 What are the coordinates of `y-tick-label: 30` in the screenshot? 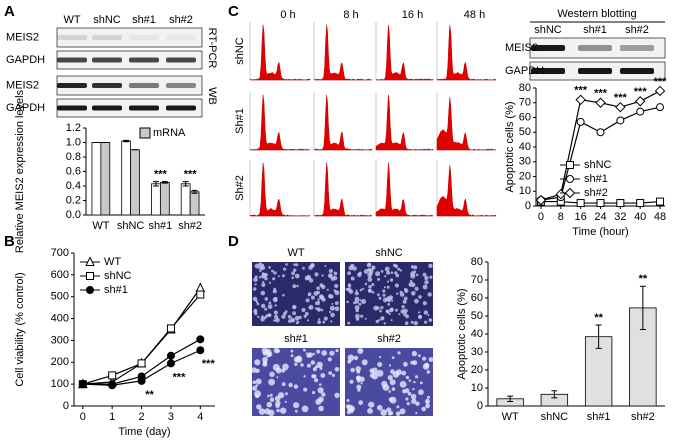 It's located at (477, 352).